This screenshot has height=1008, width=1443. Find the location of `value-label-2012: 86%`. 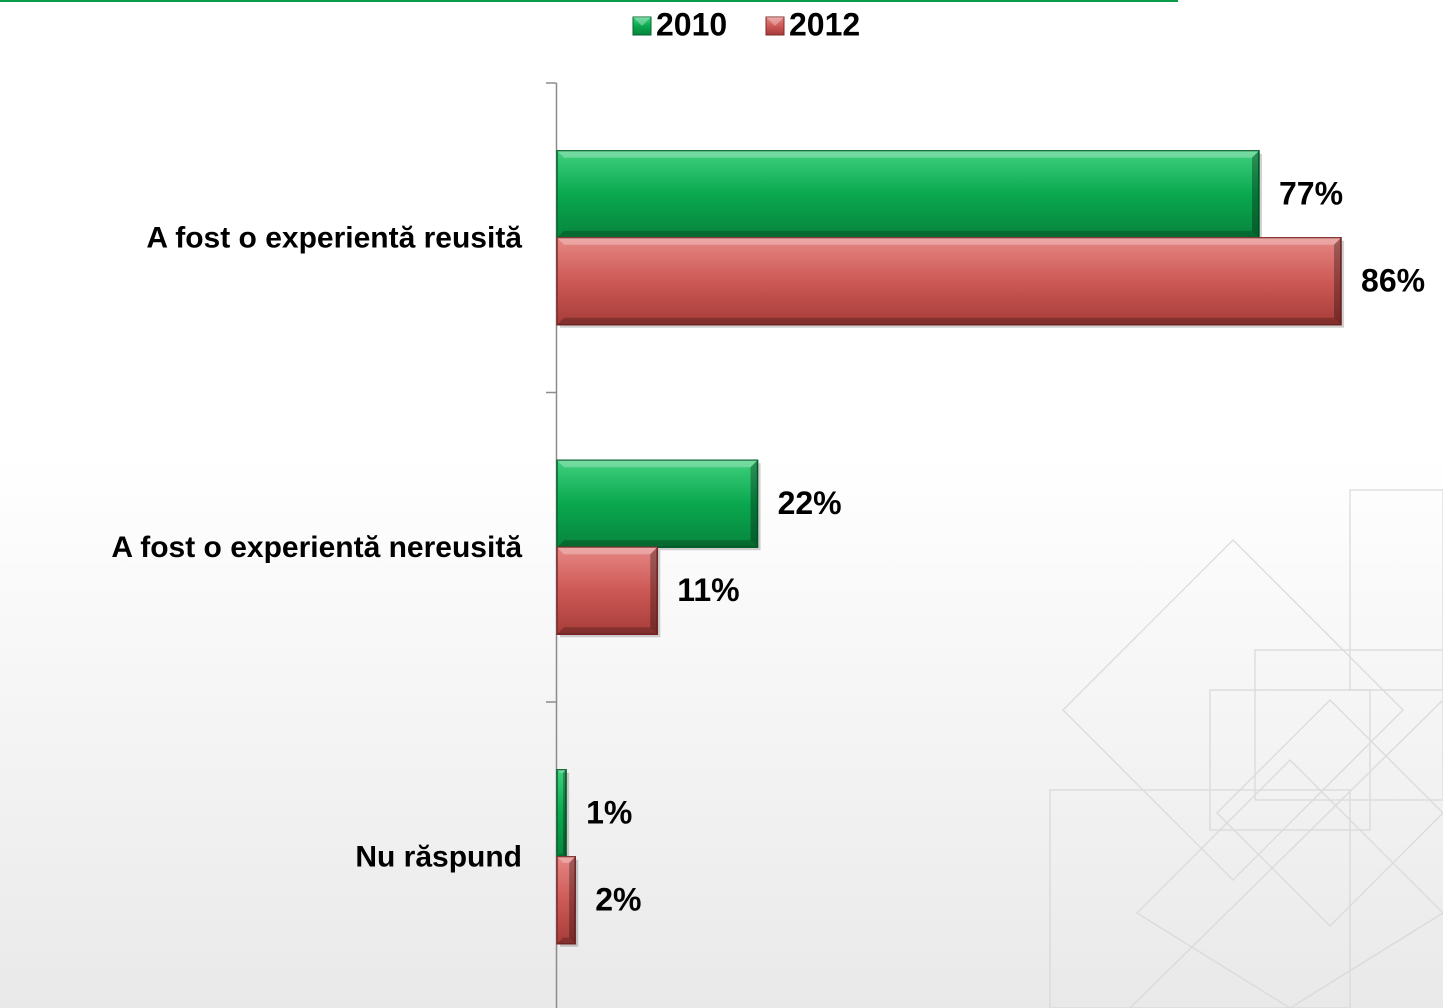

value-label-2012: 86% is located at coordinates (1393, 281).